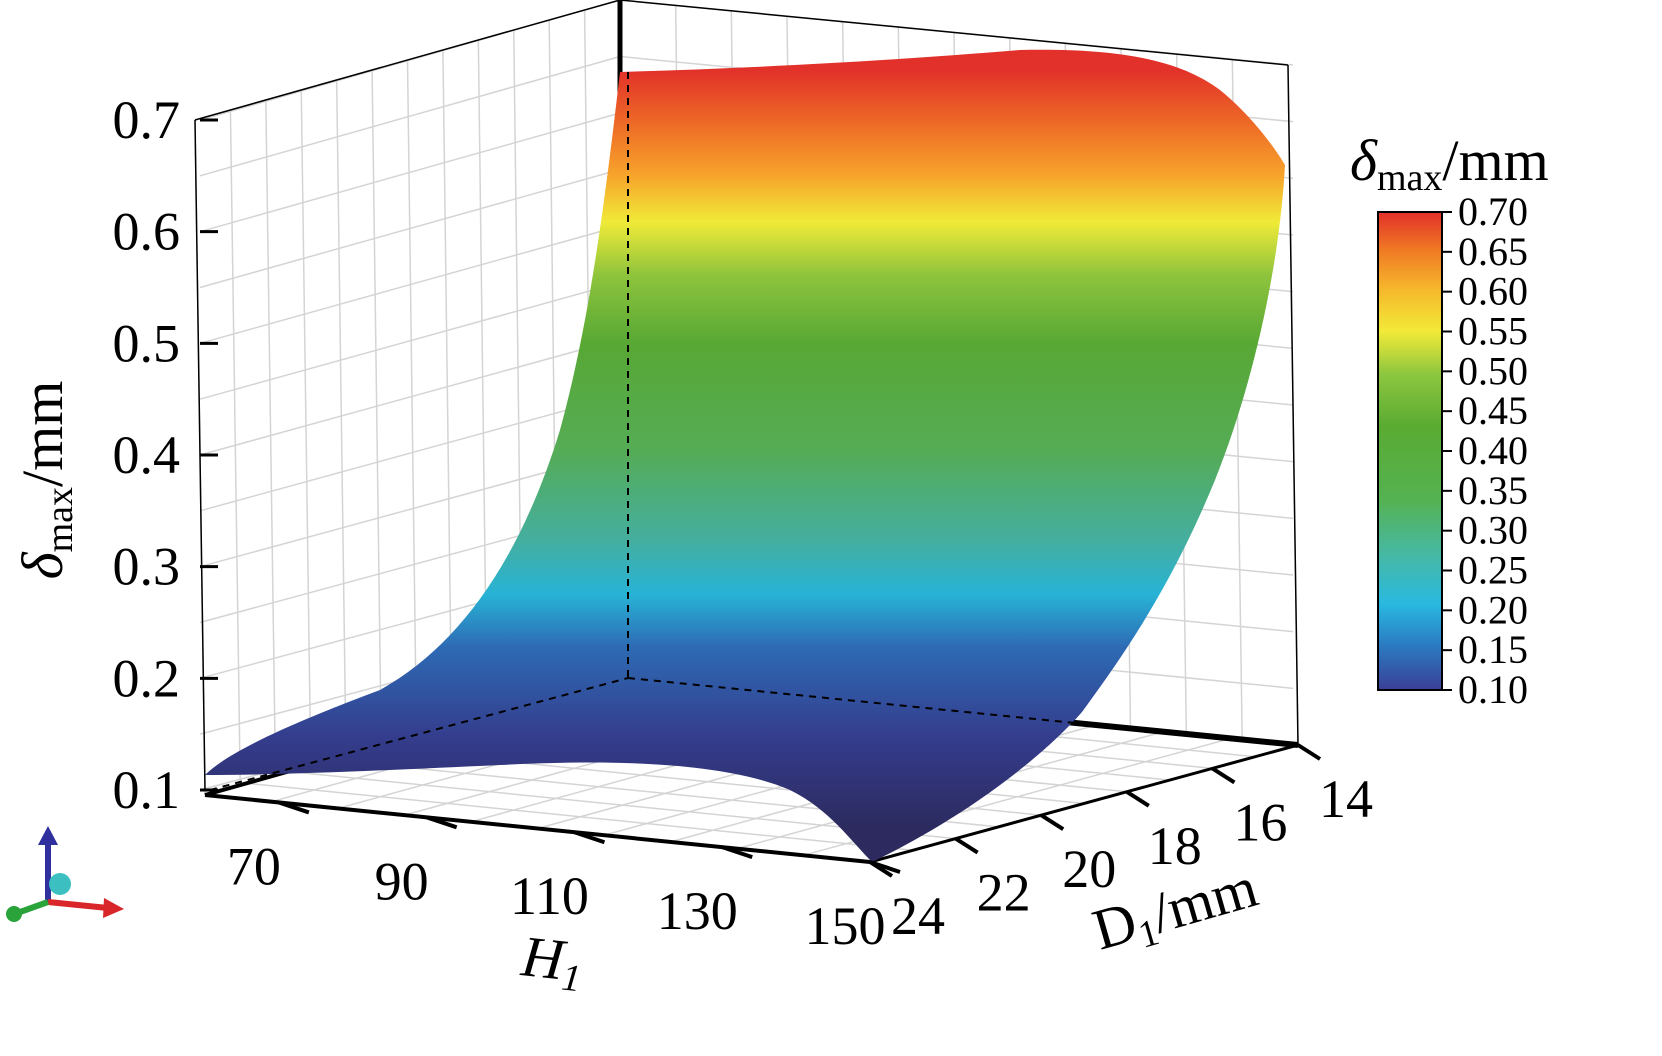  What do you see at coordinates (60, 519) in the screenshot?
I see `z-axis-title-sub: max` at bounding box center [60, 519].